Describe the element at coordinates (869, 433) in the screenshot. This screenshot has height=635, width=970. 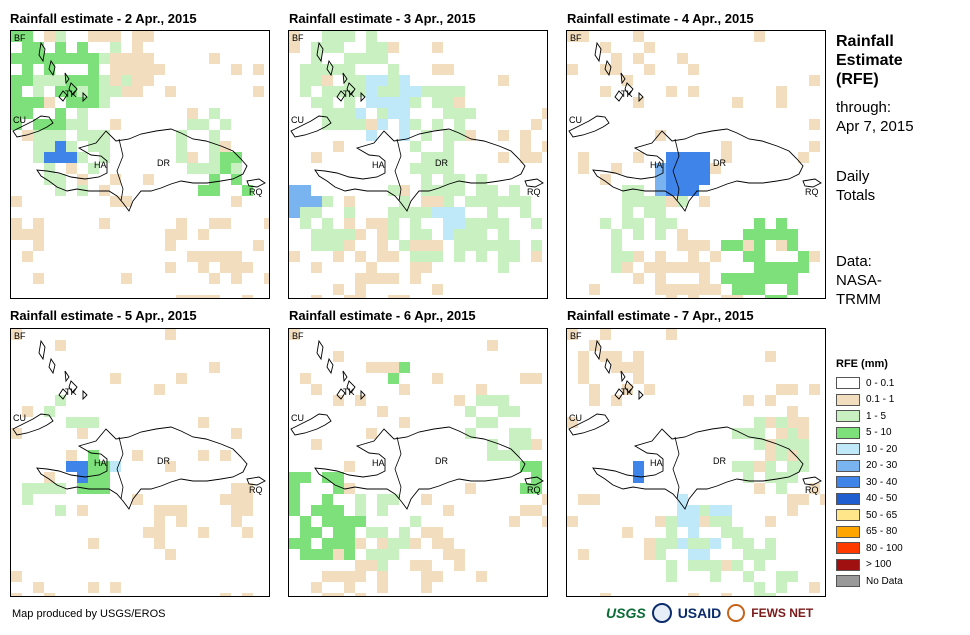
I see `legend-item: 5 - 10` at that location.